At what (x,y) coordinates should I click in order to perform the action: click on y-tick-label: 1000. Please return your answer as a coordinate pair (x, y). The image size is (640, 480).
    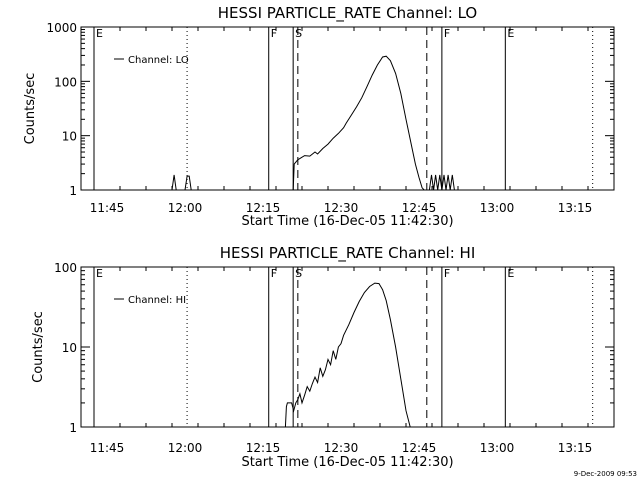
    Looking at the image, I should click on (61, 28).